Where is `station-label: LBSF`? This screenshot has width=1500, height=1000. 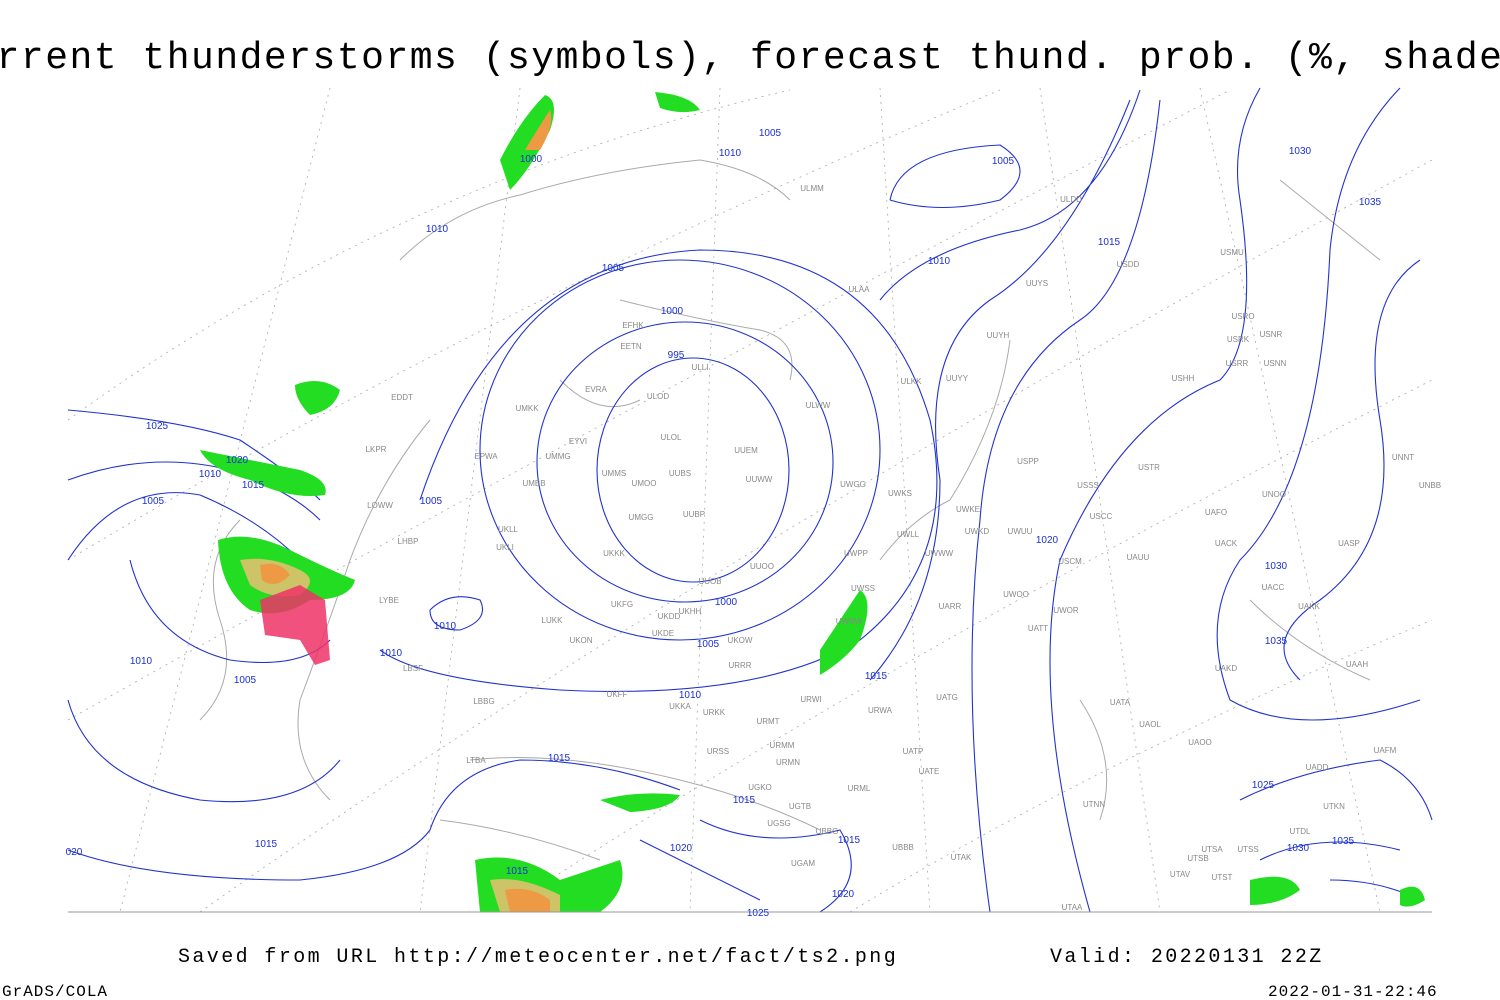
station-label: LBSF is located at coordinates (413, 668).